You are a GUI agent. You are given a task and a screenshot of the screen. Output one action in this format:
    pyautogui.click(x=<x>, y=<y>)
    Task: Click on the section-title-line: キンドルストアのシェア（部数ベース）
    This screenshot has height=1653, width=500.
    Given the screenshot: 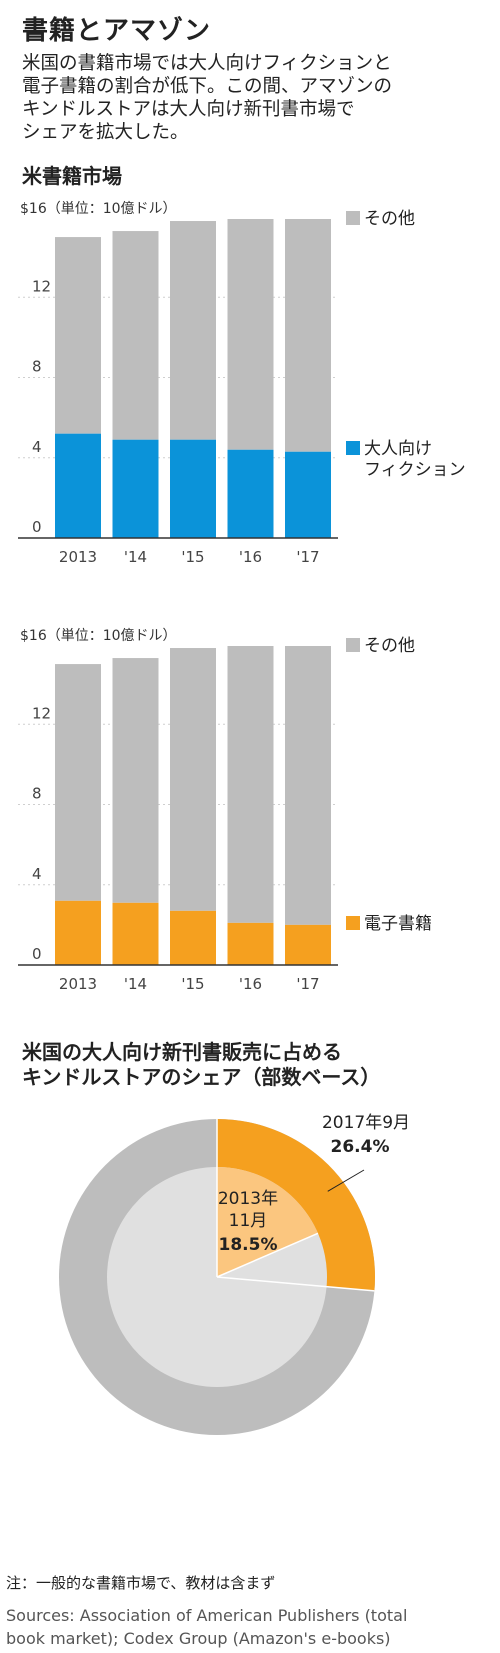 What is the action you would take?
    pyautogui.click(x=201, y=1077)
    